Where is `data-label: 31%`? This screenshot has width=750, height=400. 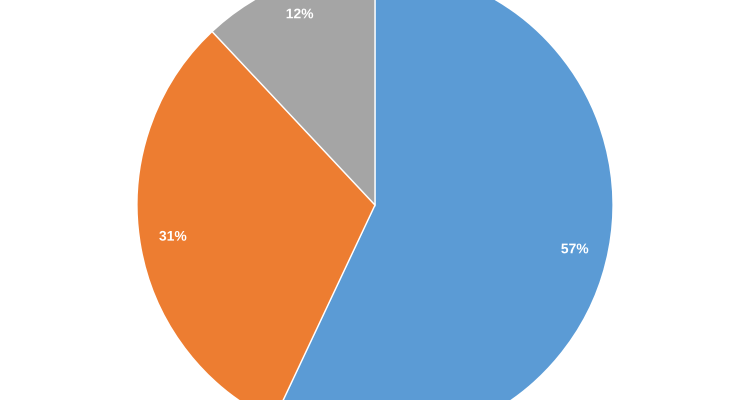
data-label: 31% is located at coordinates (172, 235).